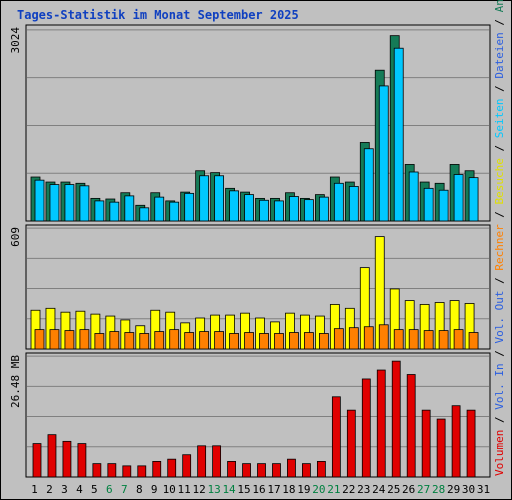  Describe the element at coordinates (499, 247) in the screenshot. I see `side-legend-item: Rechner` at that location.